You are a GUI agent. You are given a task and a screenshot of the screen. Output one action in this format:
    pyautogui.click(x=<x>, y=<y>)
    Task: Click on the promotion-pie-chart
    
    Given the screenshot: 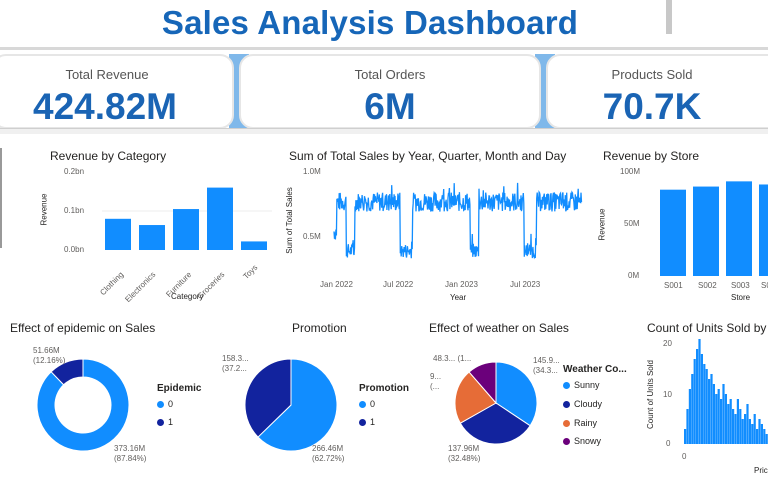 What is the action you would take?
    pyautogui.click(x=291, y=405)
    